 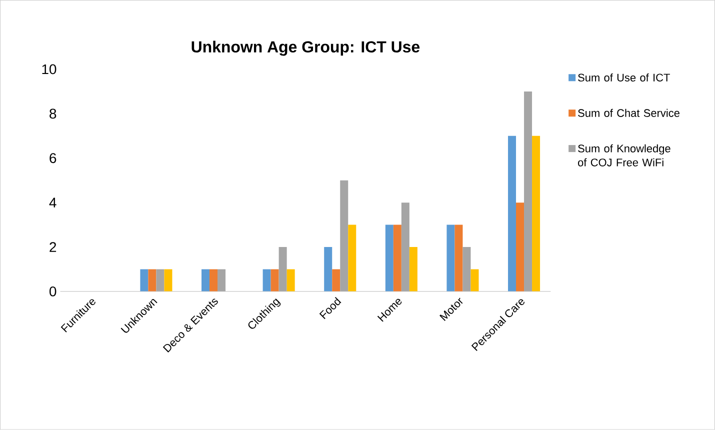 I want to click on y-tick-label: 0, so click(x=53, y=291).